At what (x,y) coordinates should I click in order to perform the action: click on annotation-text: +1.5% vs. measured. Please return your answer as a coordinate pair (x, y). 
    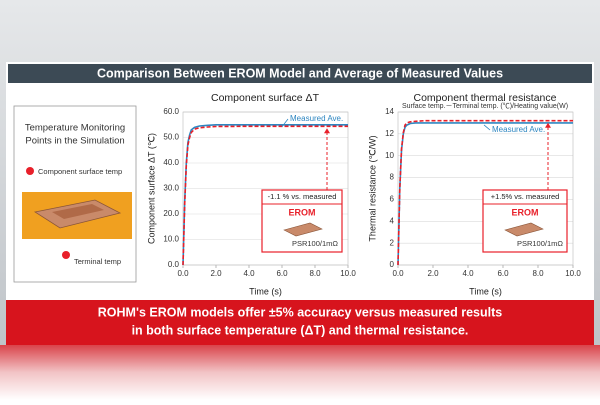
    Looking at the image, I should click on (525, 196).